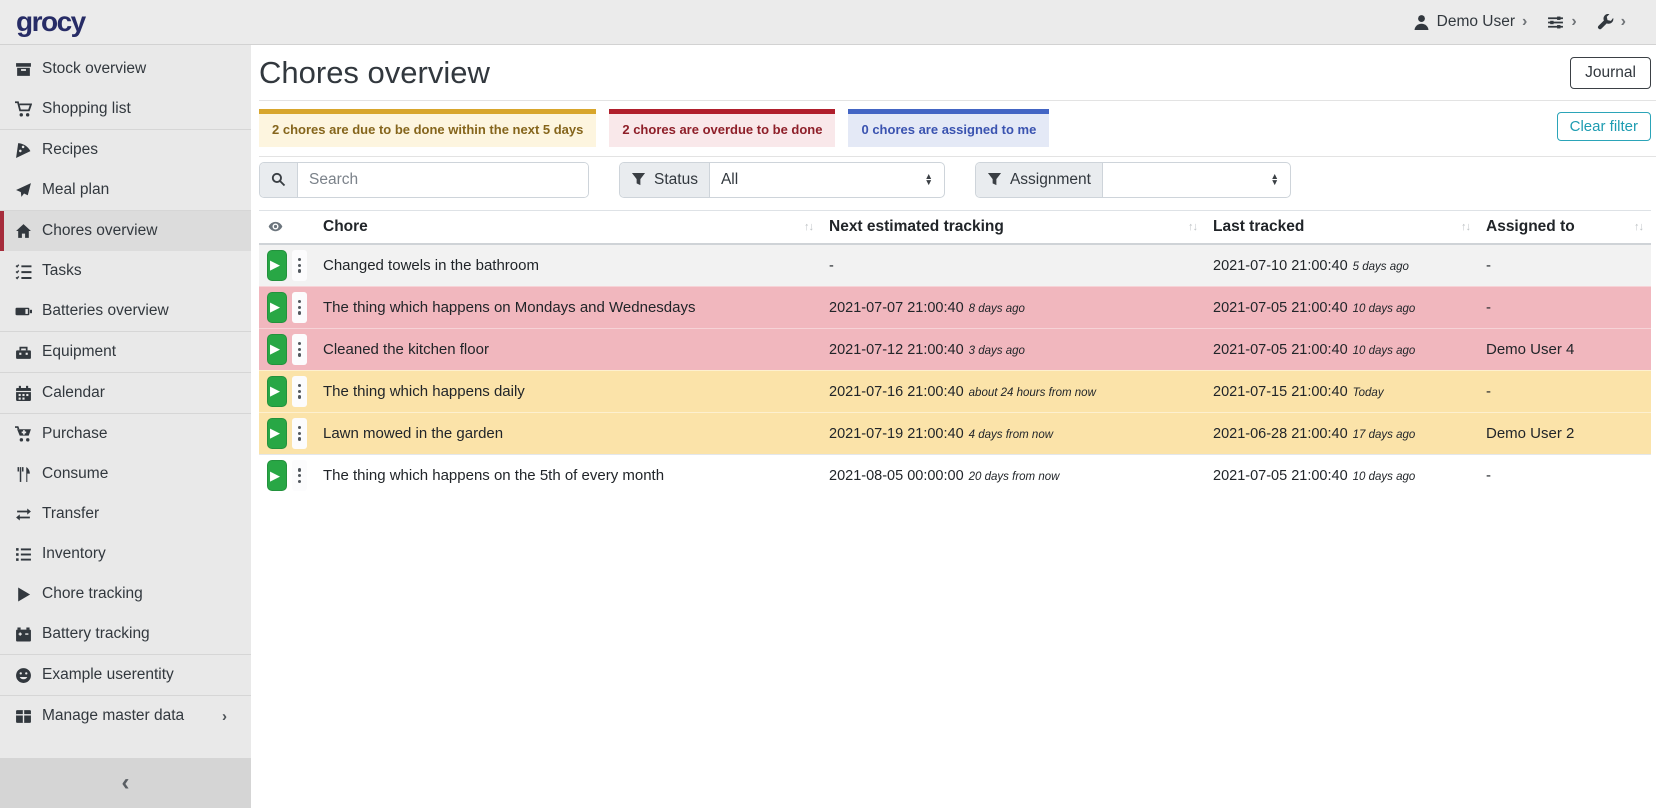 The height and width of the screenshot is (808, 1656). Describe the element at coordinates (1610, 73) in the screenshot. I see `journal-button: Journal` at that location.